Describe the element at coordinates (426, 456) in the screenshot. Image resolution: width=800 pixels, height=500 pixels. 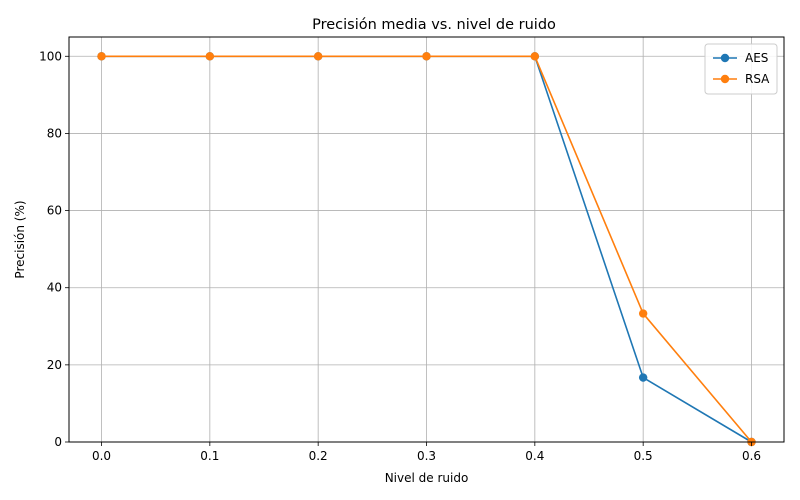
I see `x-tick-label: 0.3` at that location.